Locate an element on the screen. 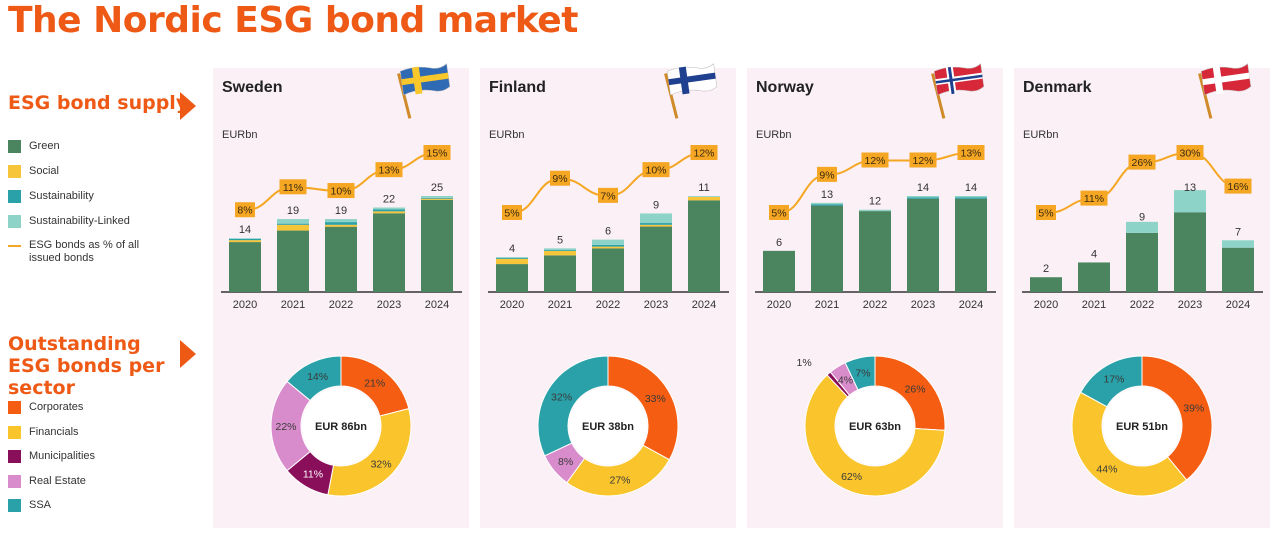 Image resolution: width=1271 pixels, height=544 pixels. share-label: 9% is located at coordinates (559, 179).